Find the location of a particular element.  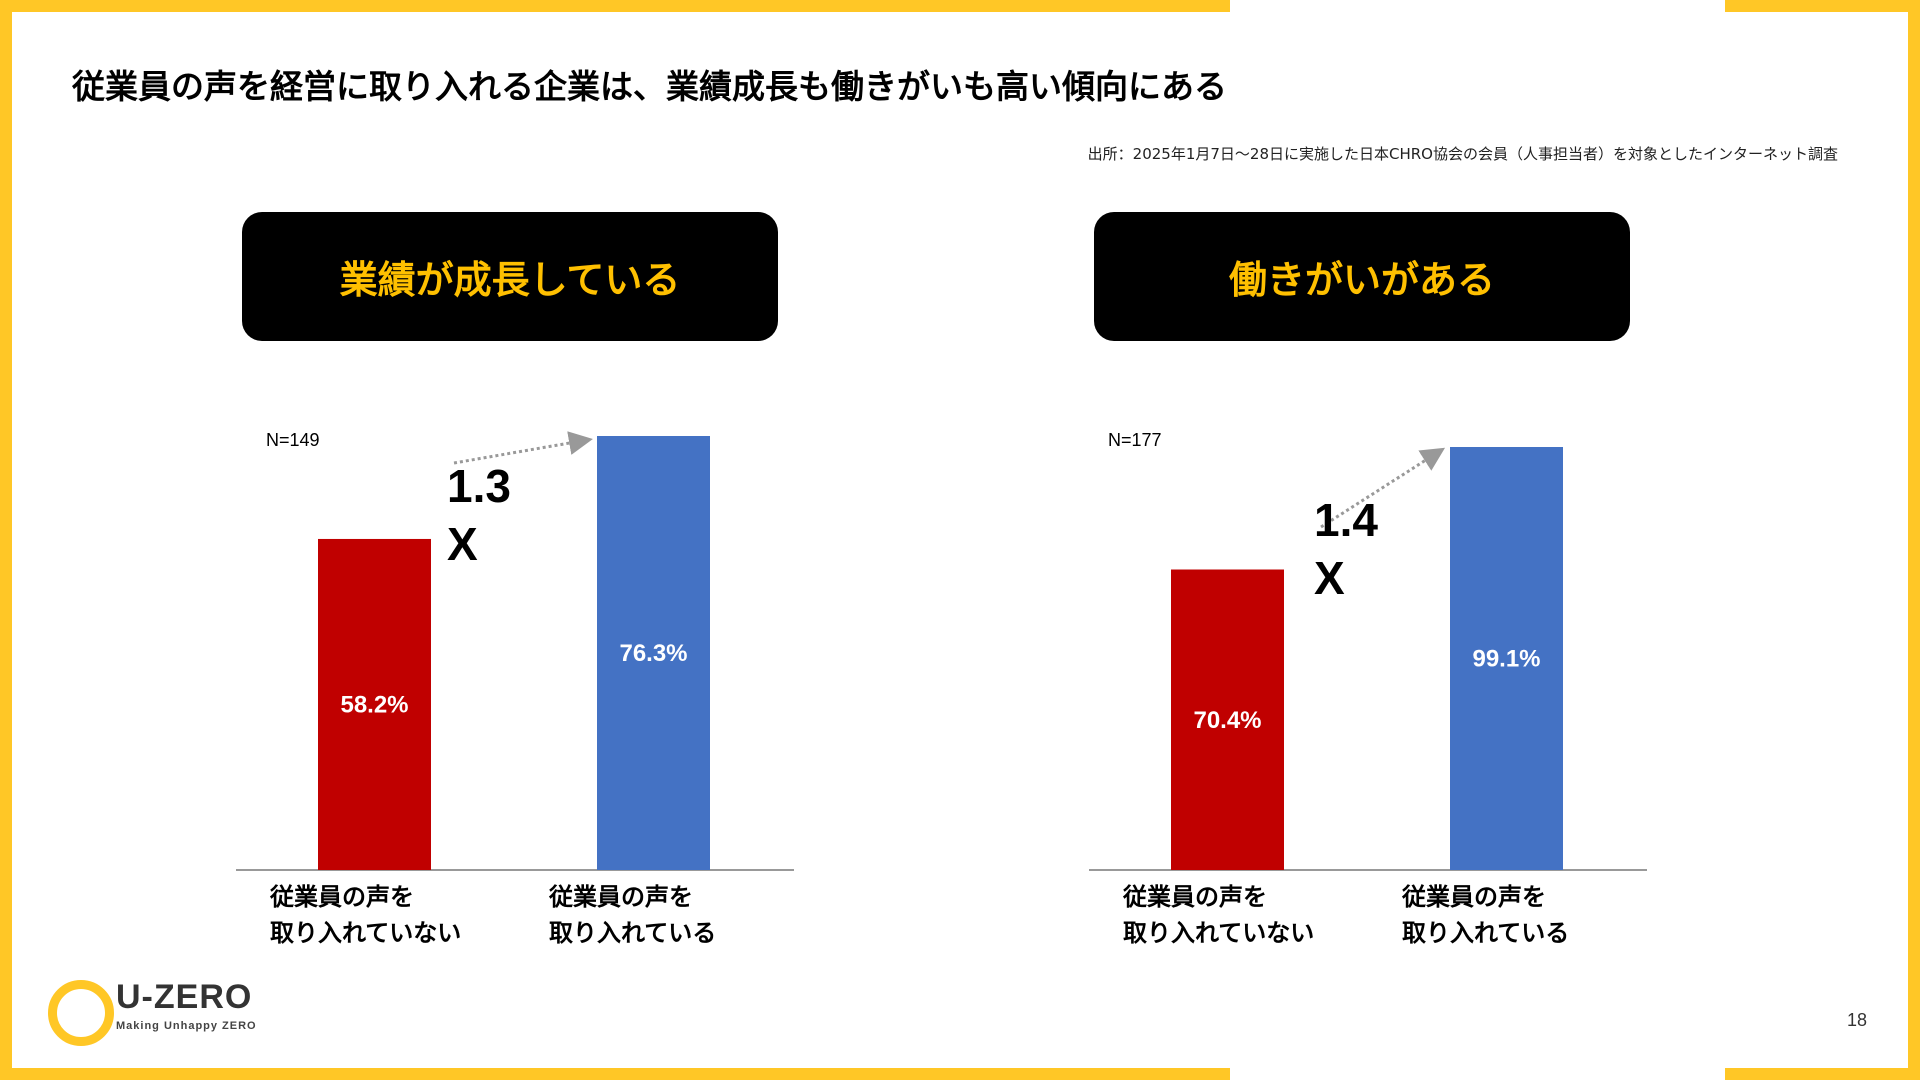

chart-header-left: 業績が成長している is located at coordinates (510, 276).